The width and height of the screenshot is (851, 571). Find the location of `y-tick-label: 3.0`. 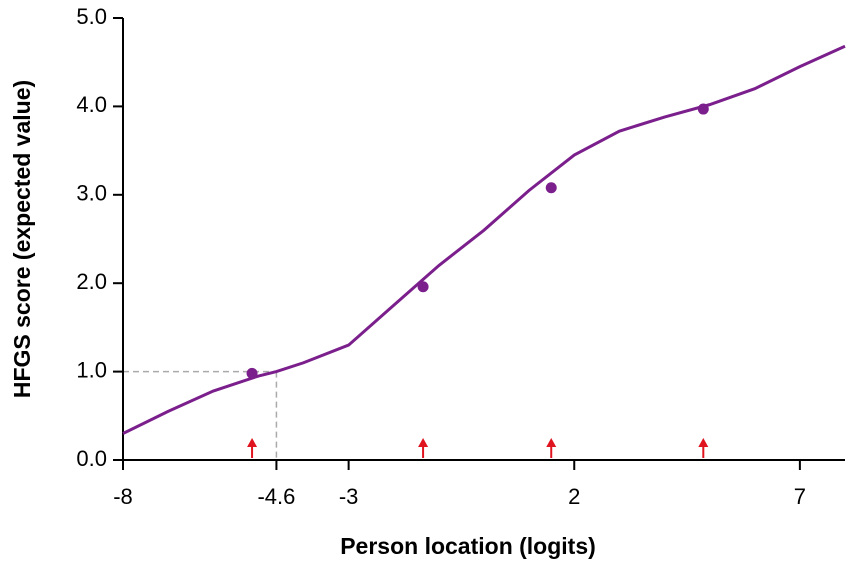

y-tick-label: 3.0 is located at coordinates (91, 193).